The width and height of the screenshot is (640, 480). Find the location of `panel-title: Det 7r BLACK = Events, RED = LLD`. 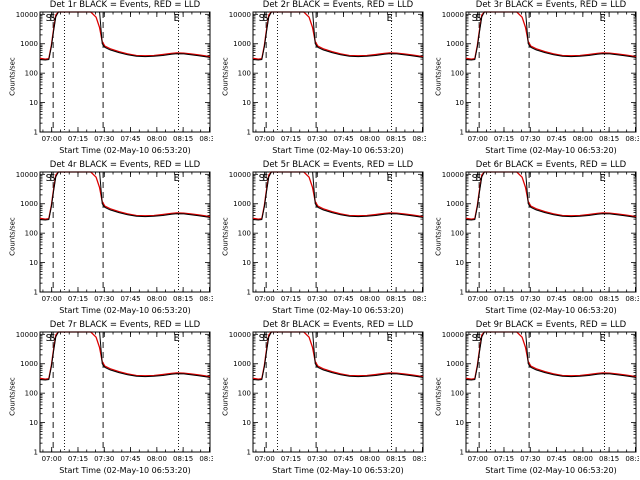

panel-title: Det 7r BLACK = Events, RED = LLD is located at coordinates (125, 325).